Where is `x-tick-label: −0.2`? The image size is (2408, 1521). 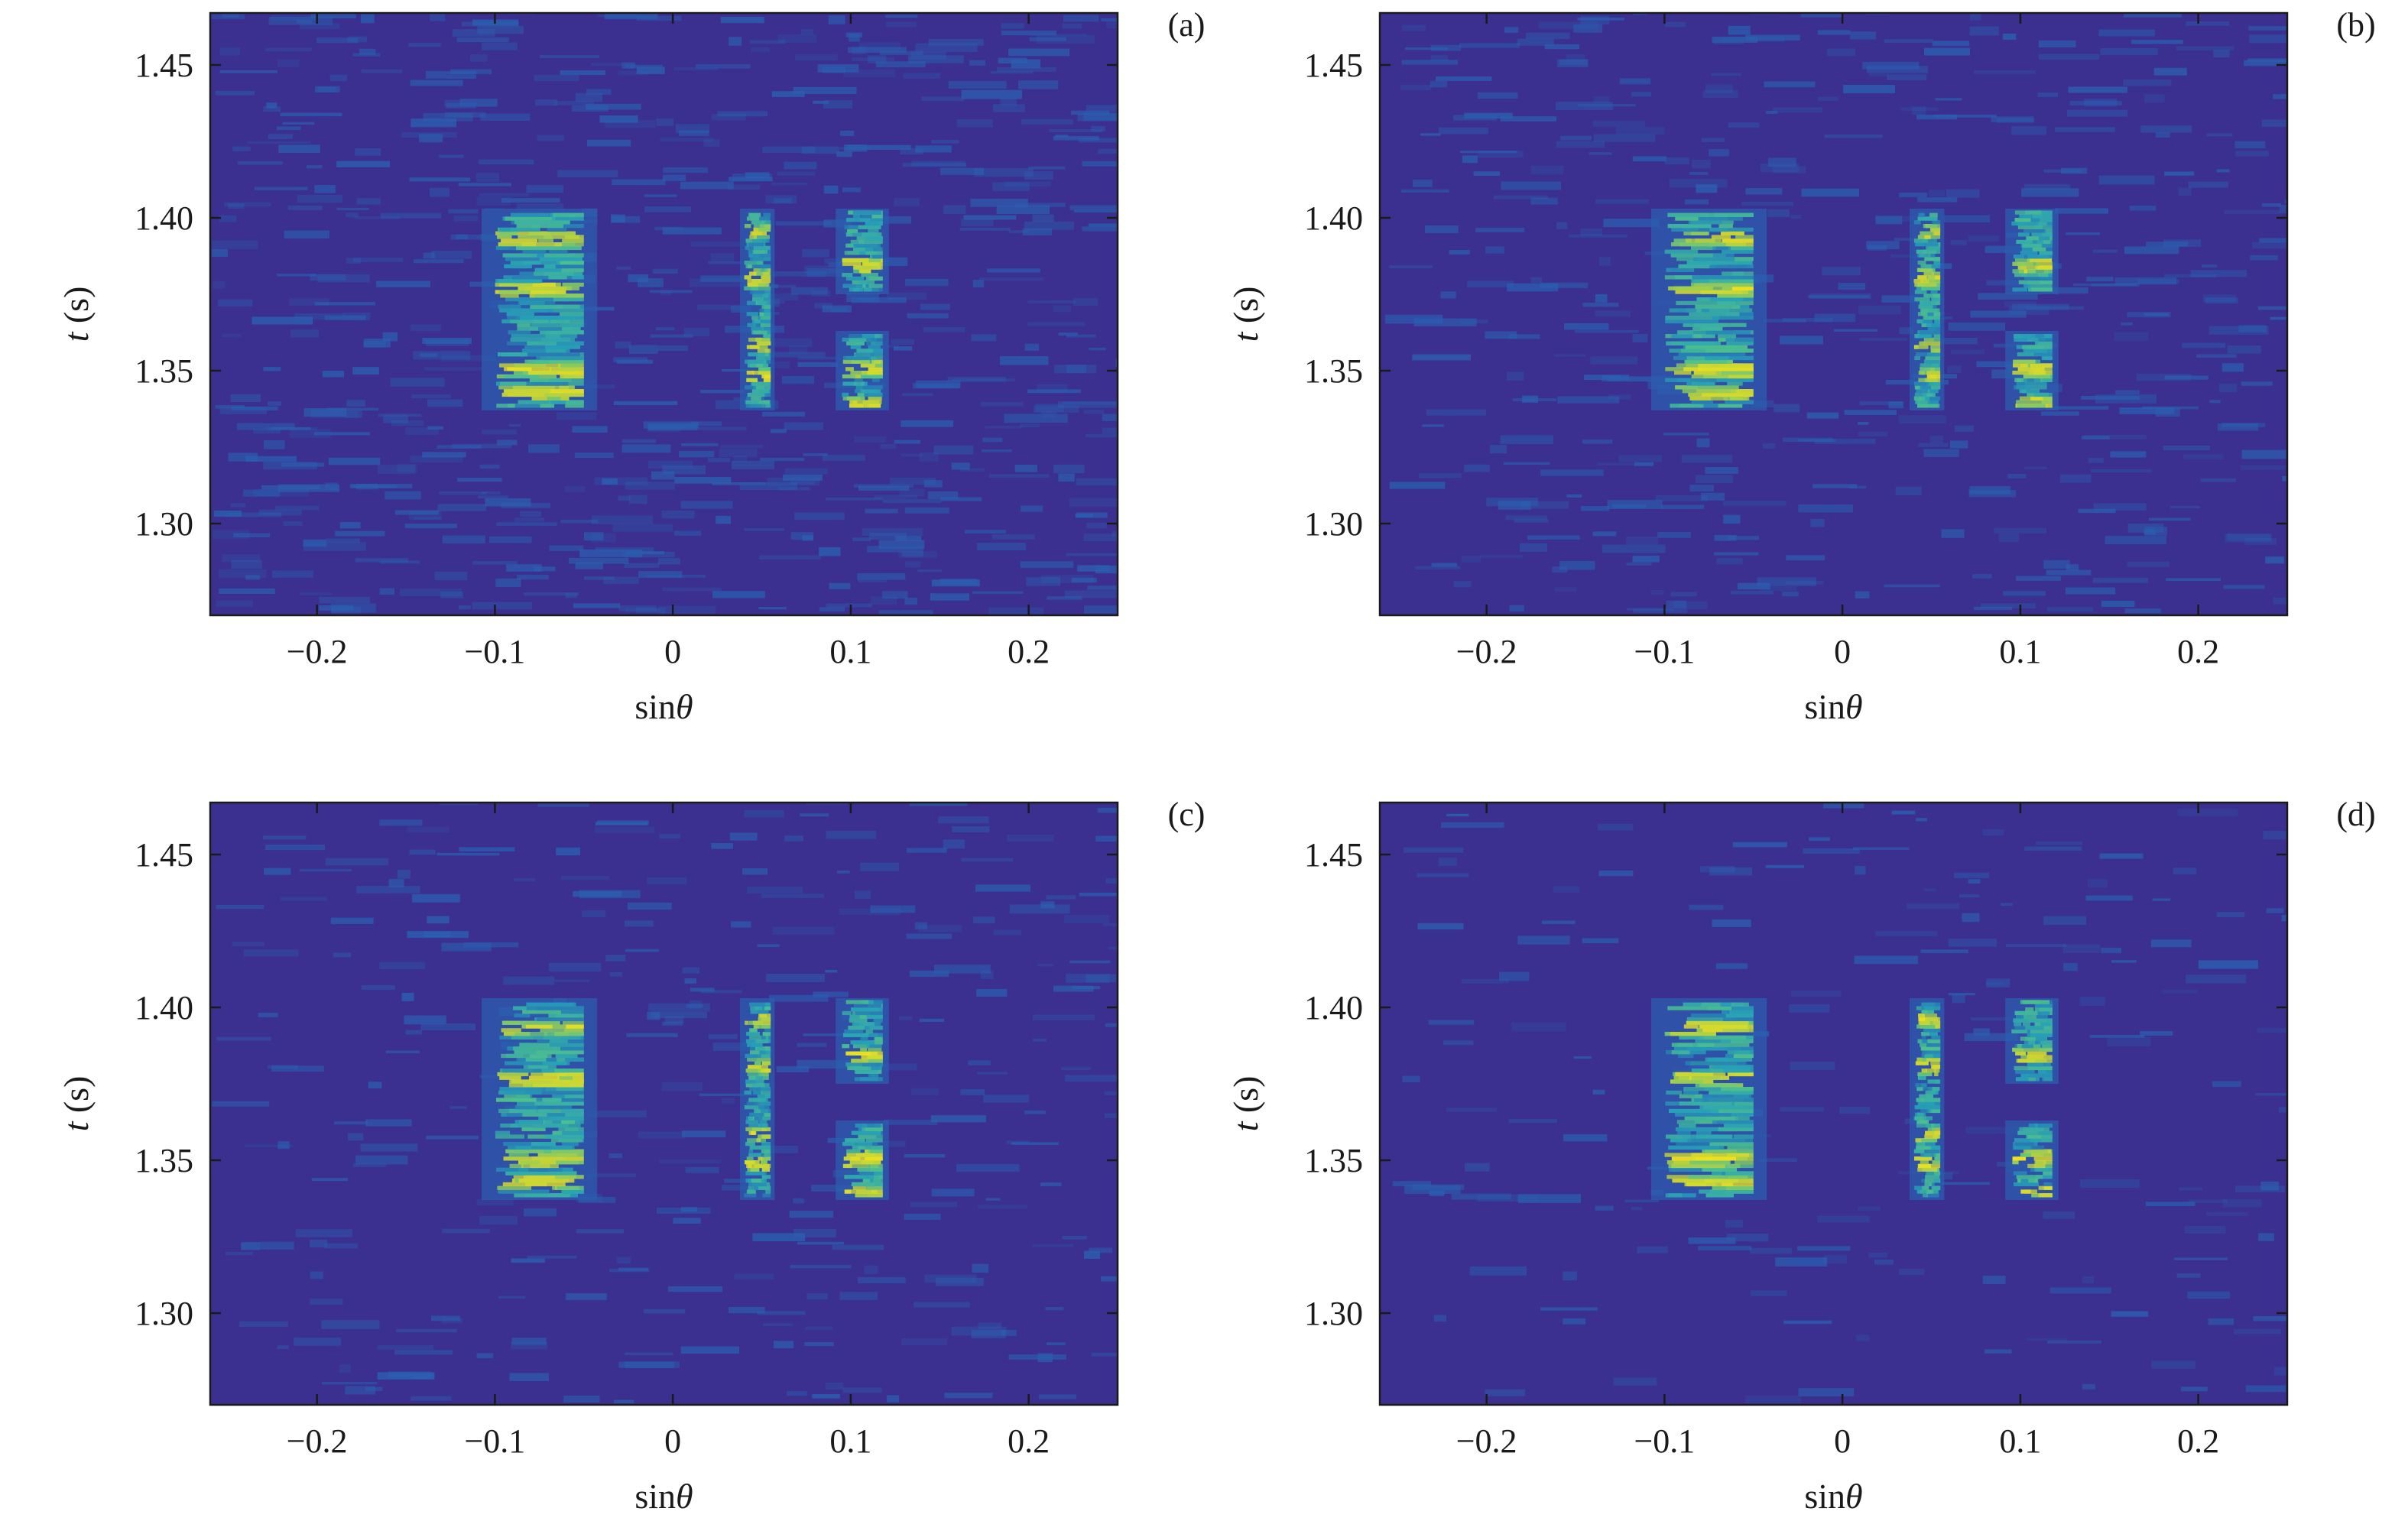 x-tick-label: −0.2 is located at coordinates (1487, 1441).